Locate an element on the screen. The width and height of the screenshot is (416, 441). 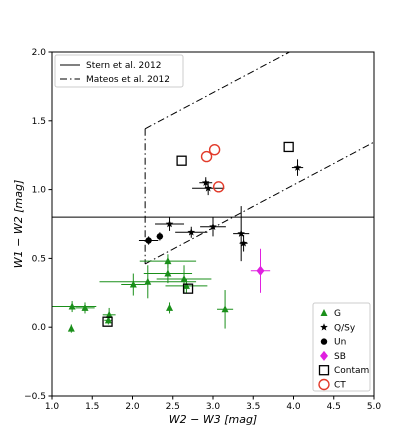
x-tick-label: 1.0 is located at coordinates (52, 407).